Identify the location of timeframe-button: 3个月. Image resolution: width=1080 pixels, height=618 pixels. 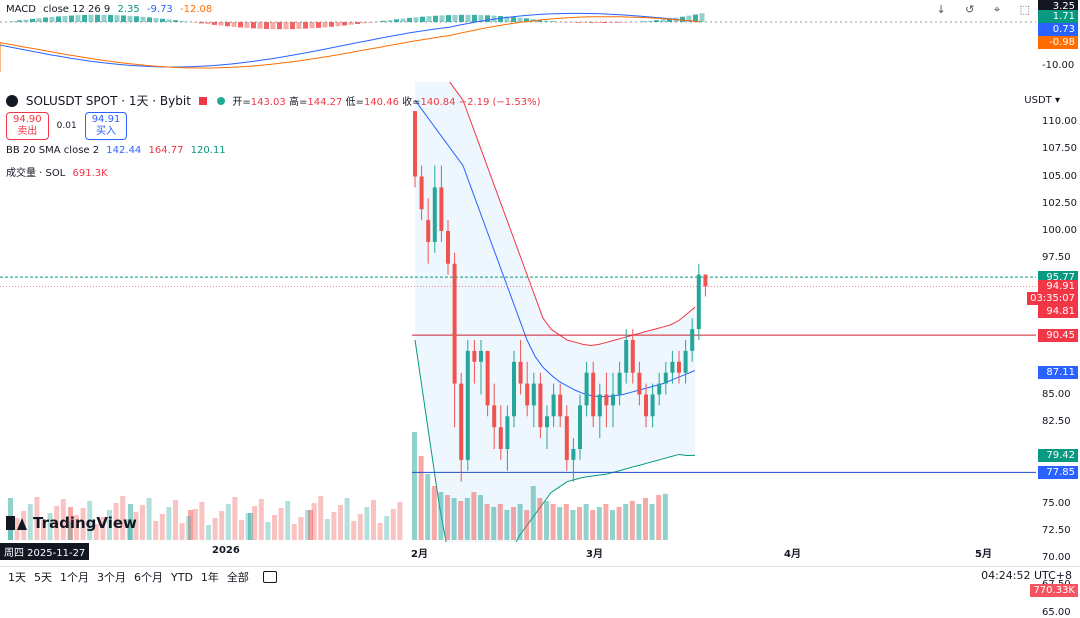
(111, 577).